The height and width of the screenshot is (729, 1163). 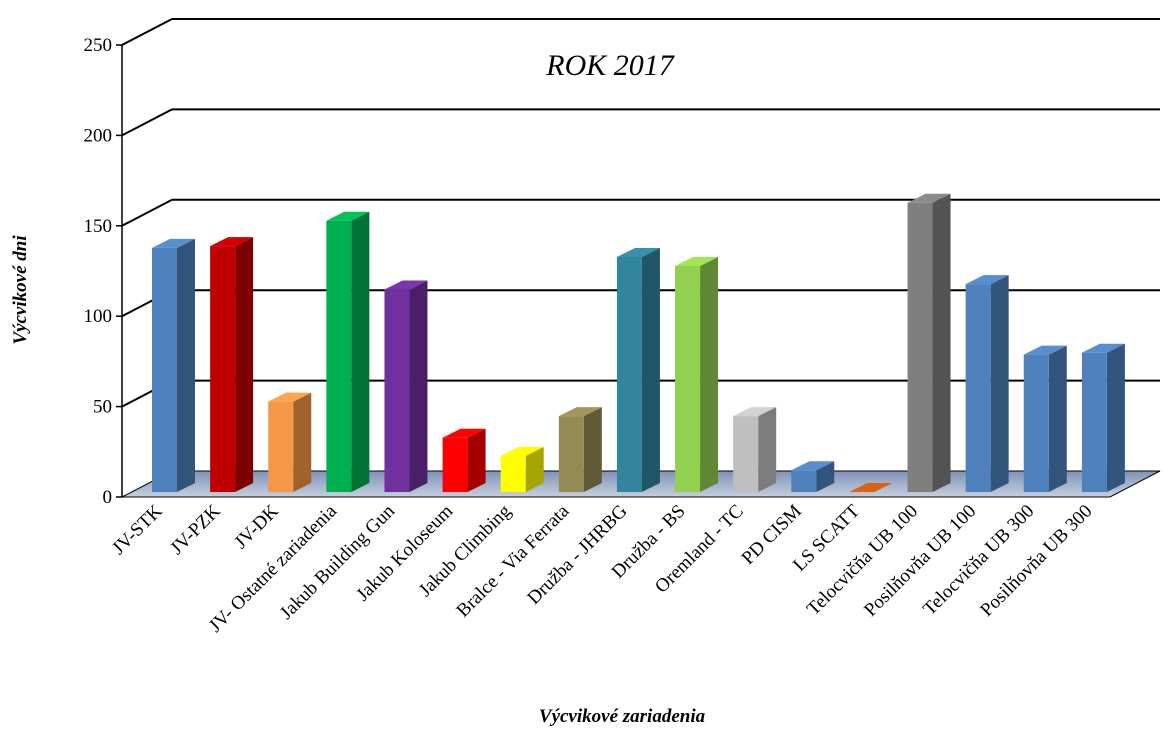 What do you see at coordinates (102, 407) in the screenshot?
I see `y-tick-label: 50` at bounding box center [102, 407].